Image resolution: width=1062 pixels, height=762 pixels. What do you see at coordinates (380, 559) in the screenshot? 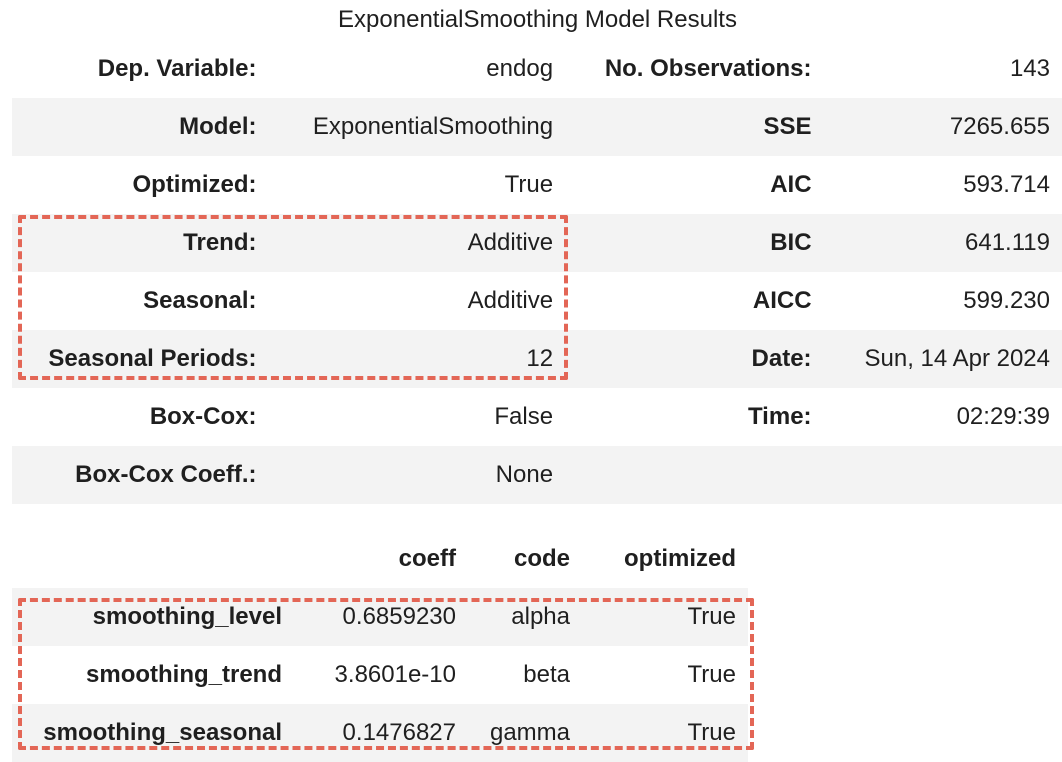
I see `table-header-row: coeff code optimized` at bounding box center [380, 559].